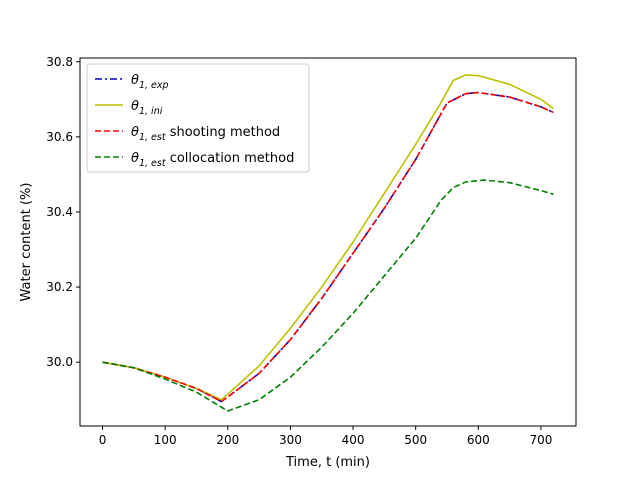  I want to click on y-tick-label: 30.8, so click(59, 62).